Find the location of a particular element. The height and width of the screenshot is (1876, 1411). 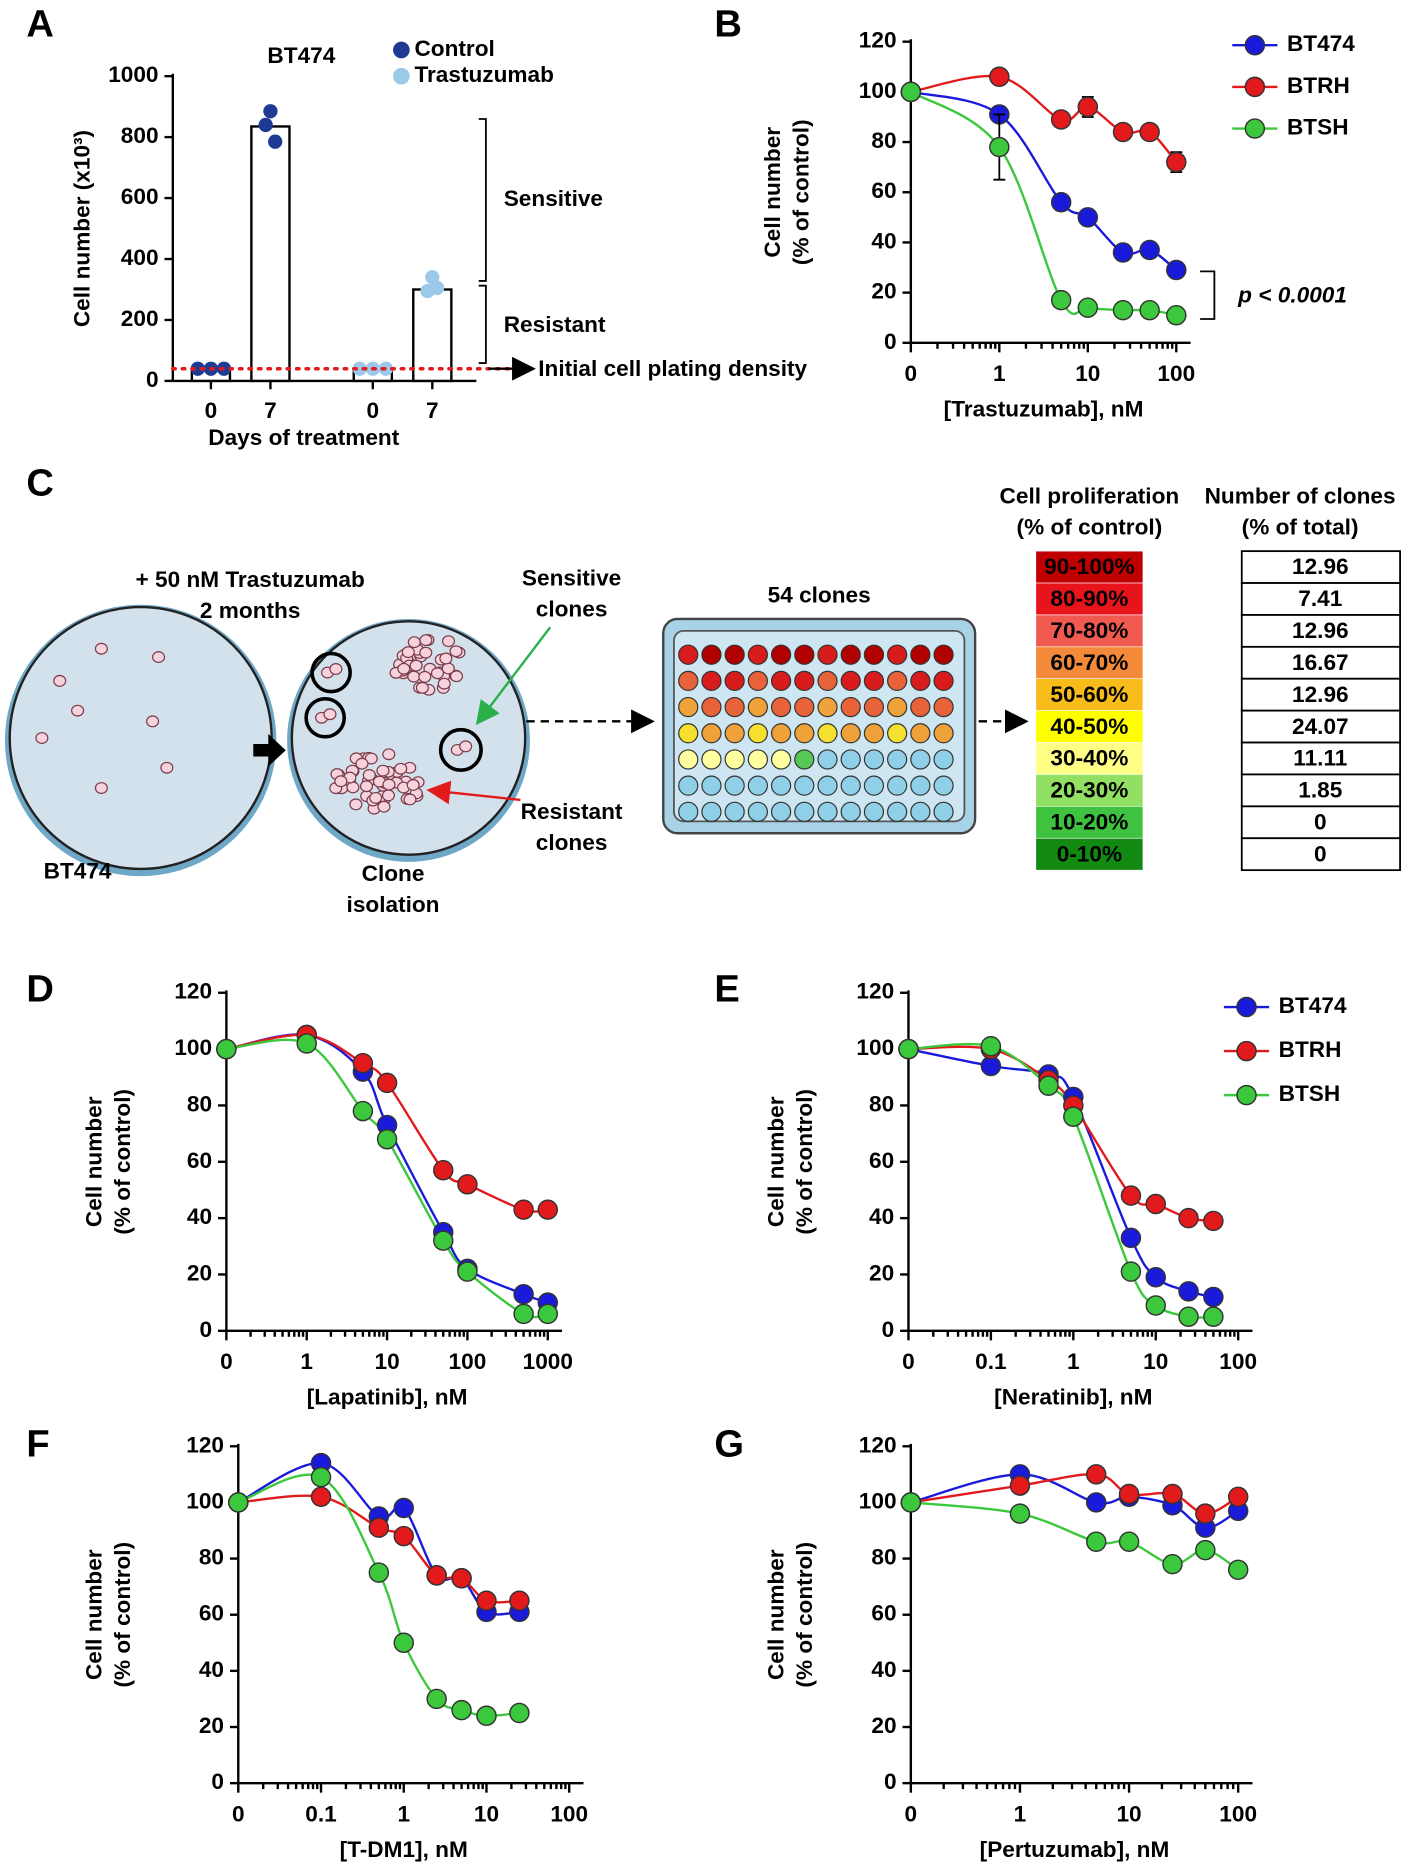

legend-label: BTSH is located at coordinates (1310, 1093).